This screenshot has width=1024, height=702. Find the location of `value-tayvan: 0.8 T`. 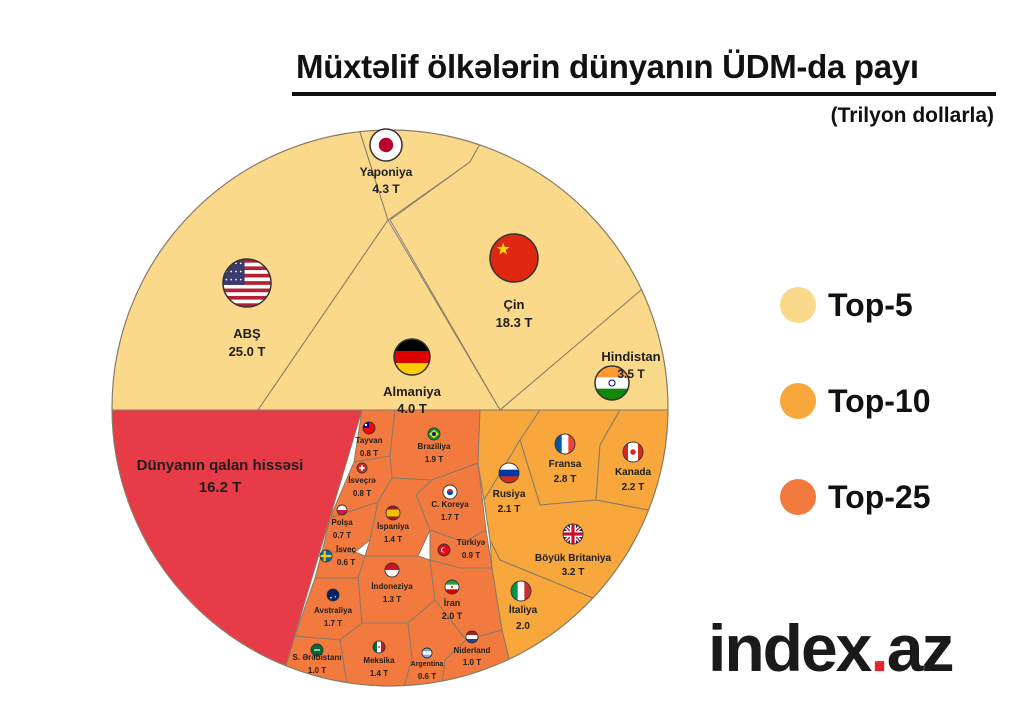

value-tayvan: 0.8 T is located at coordinates (369, 453).